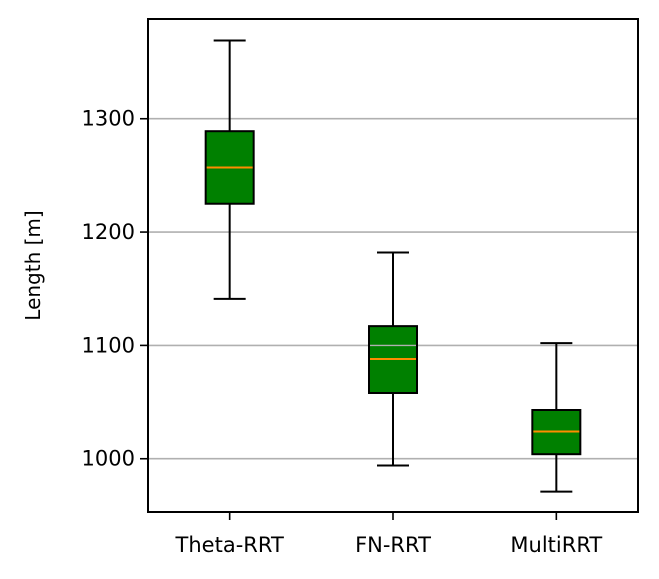 This screenshot has height=579, width=659. What do you see at coordinates (108, 345) in the screenshot?
I see `y-tick-label-1100: 1100` at bounding box center [108, 345].